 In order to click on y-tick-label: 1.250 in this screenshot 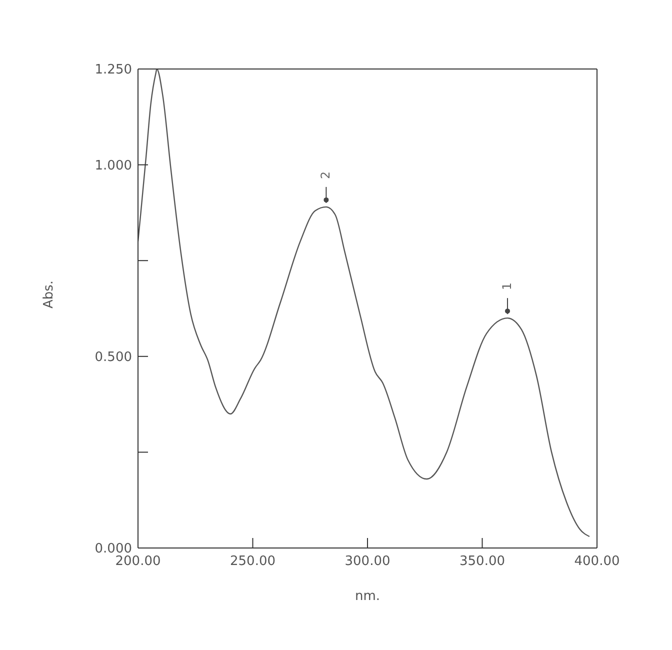, I will do `click(113, 70)`.